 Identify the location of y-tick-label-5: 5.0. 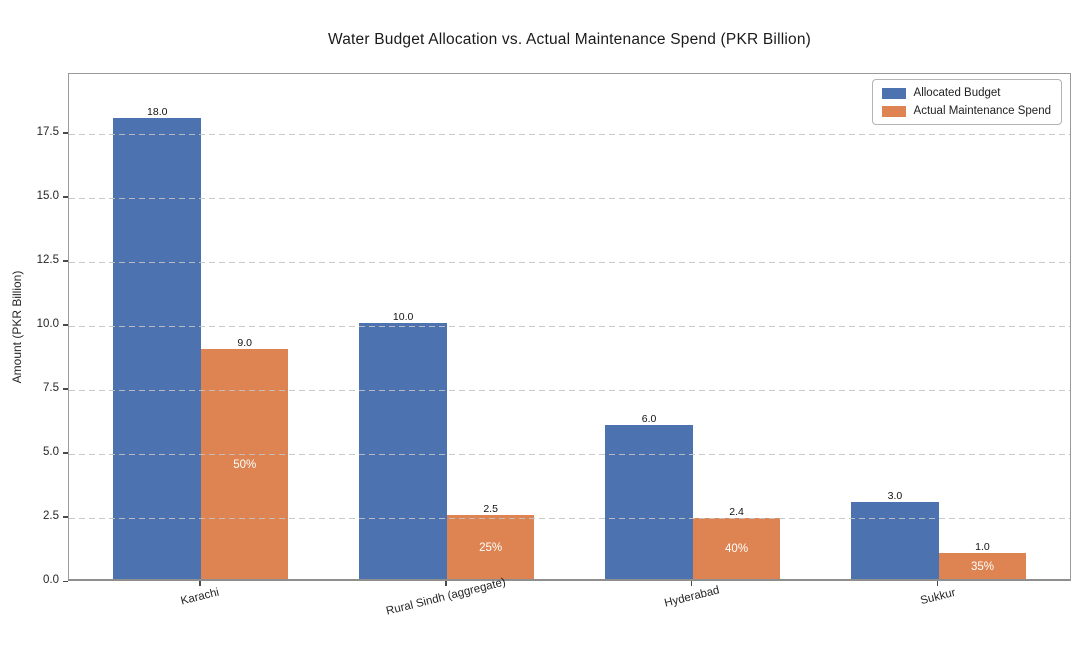
(51, 451).